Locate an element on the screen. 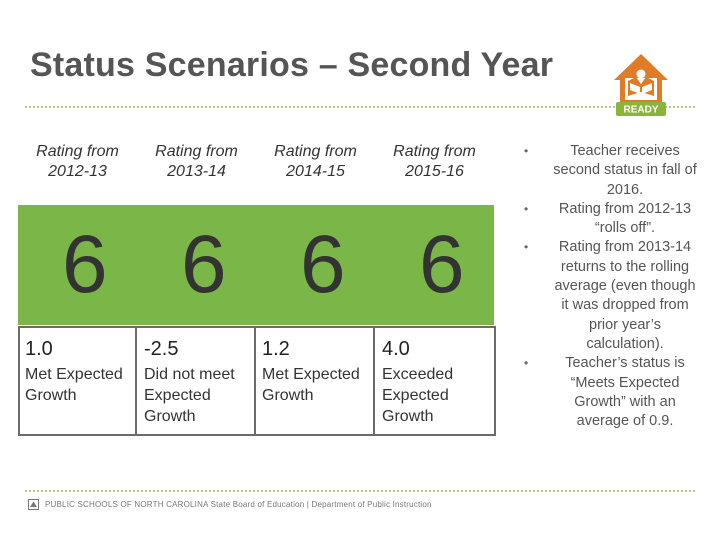 The height and width of the screenshot is (540, 720). year-header: Rating from 2013-14 is located at coordinates (196, 161).